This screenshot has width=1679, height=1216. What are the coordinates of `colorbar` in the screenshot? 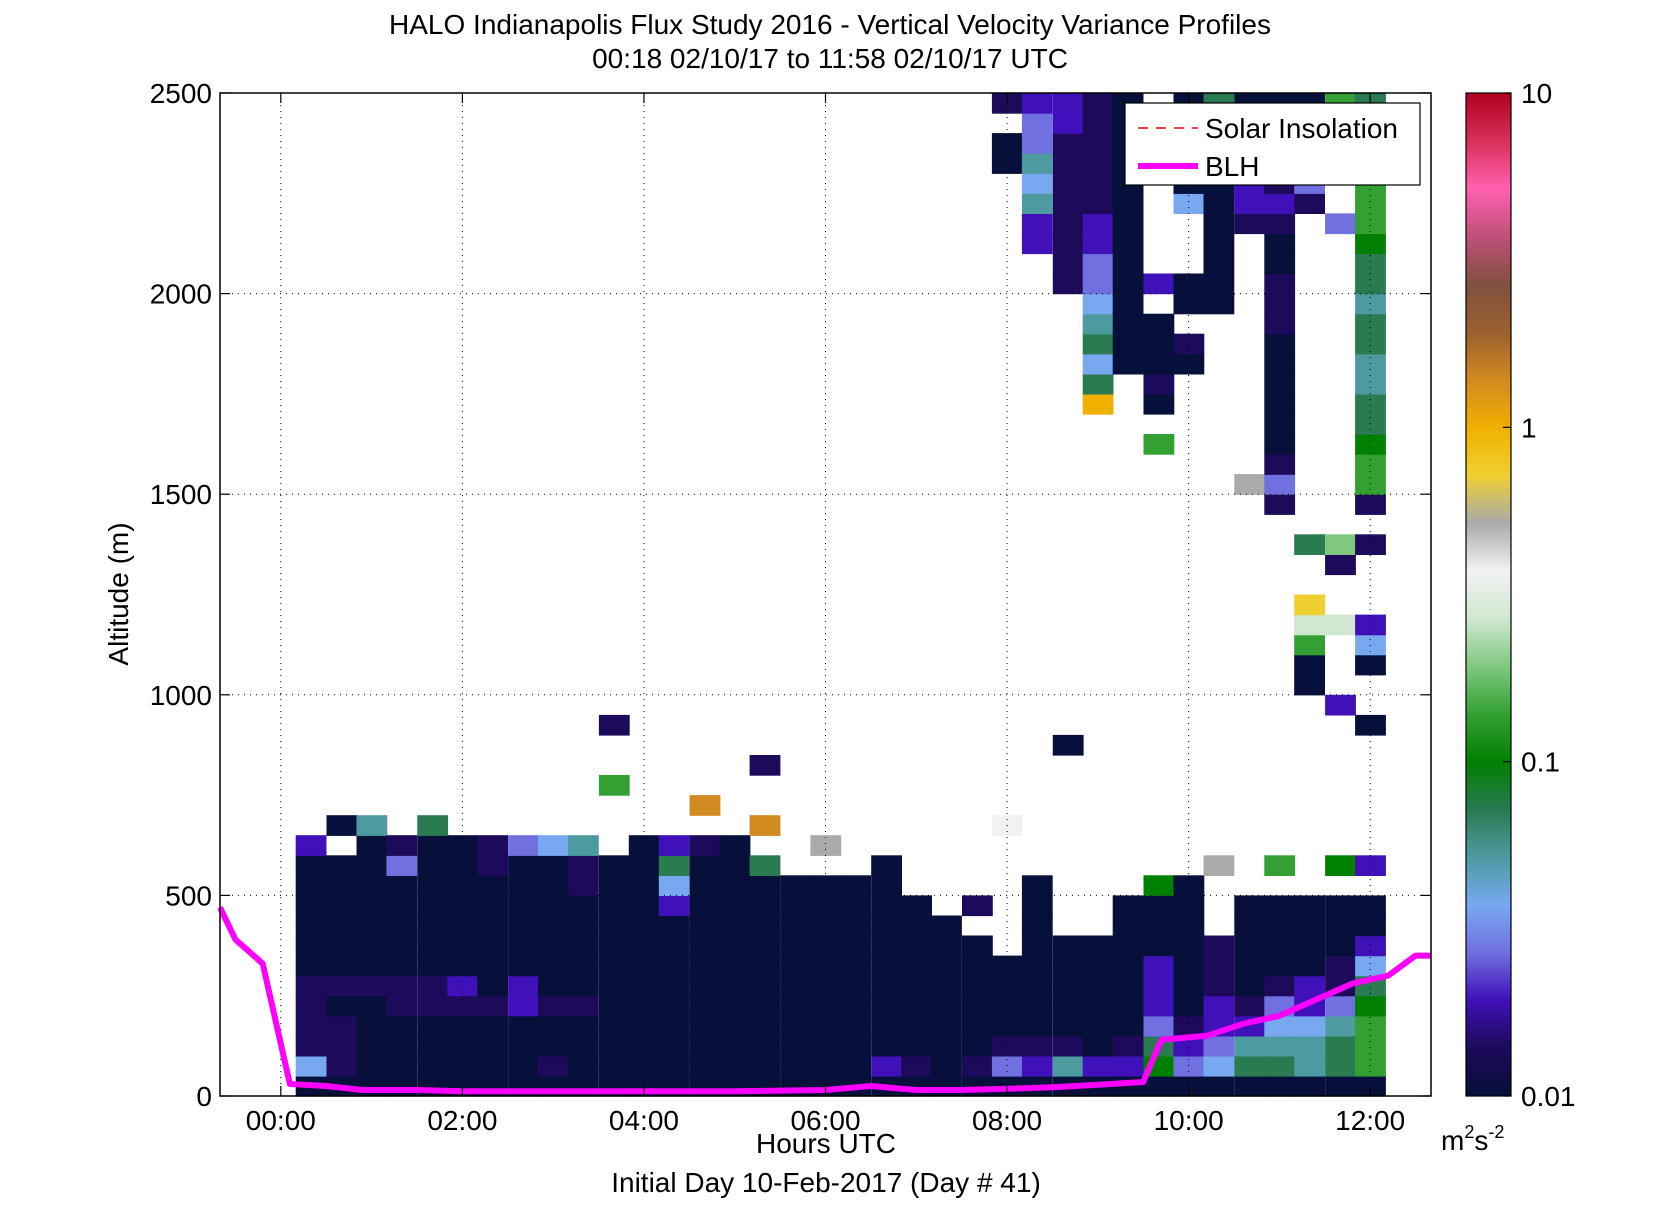 It's located at (1488, 594).